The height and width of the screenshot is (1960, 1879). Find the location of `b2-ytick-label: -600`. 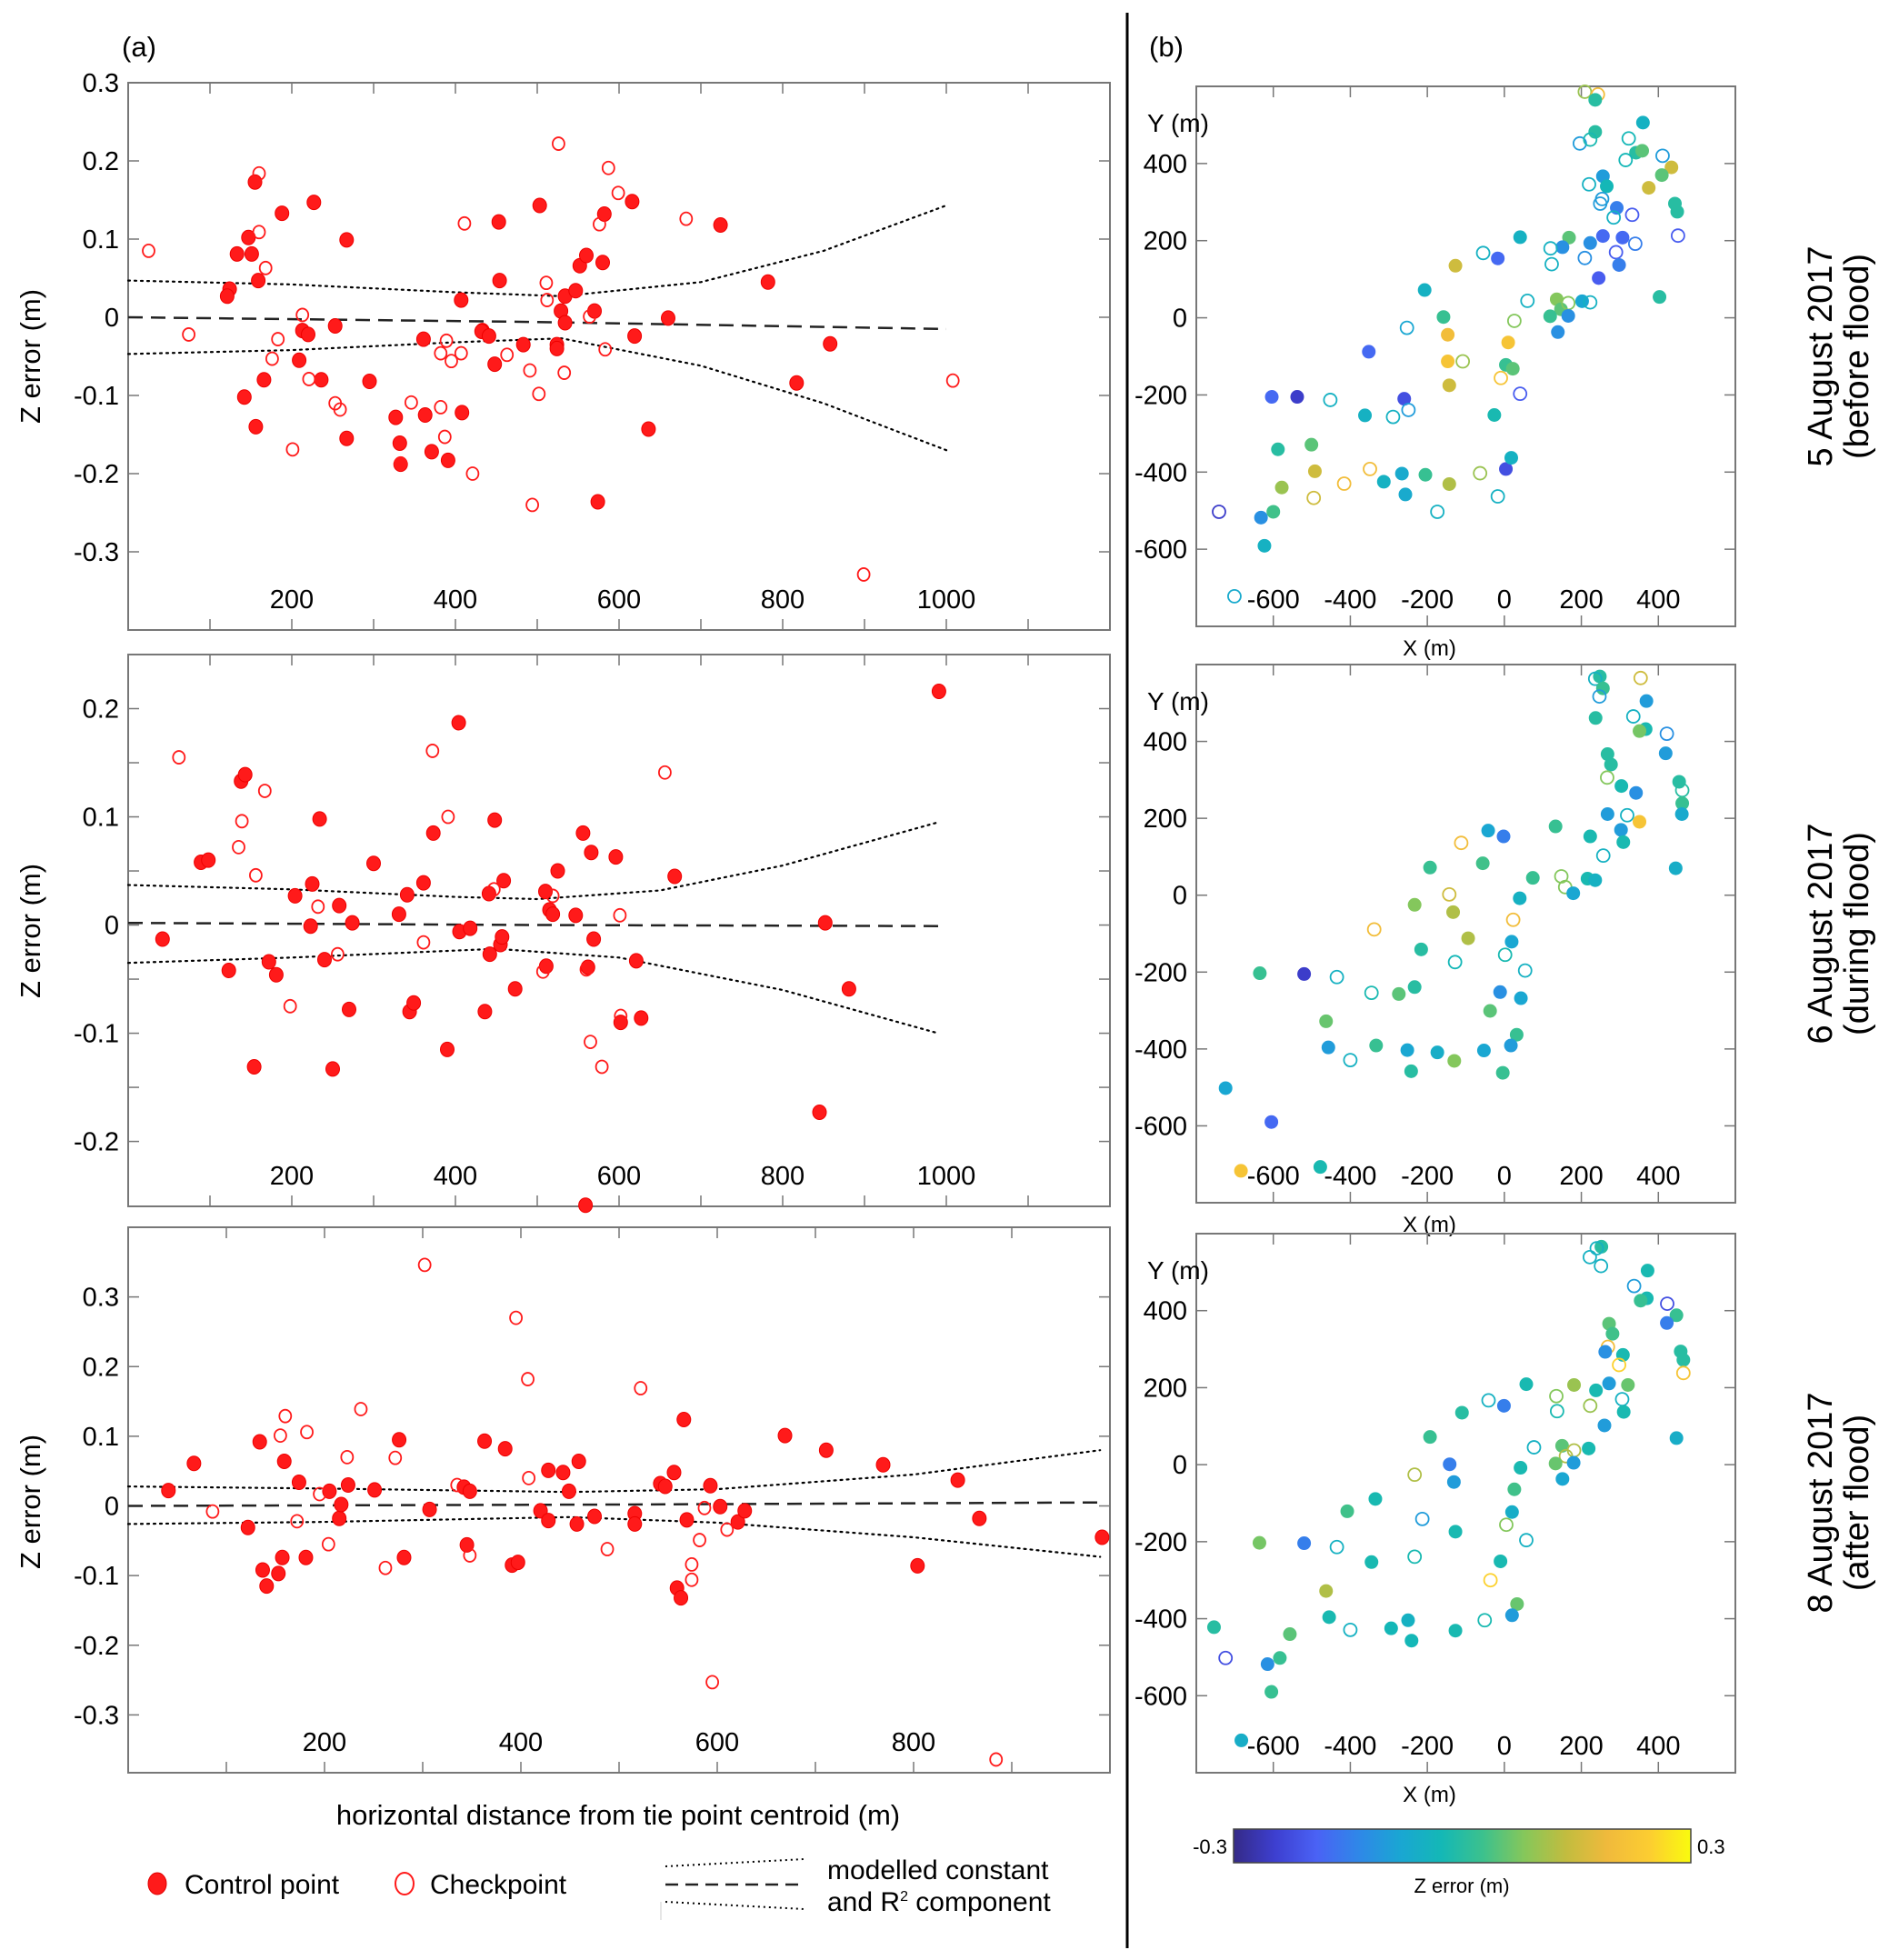

b2-ytick-label: -600 is located at coordinates (1160, 1126).